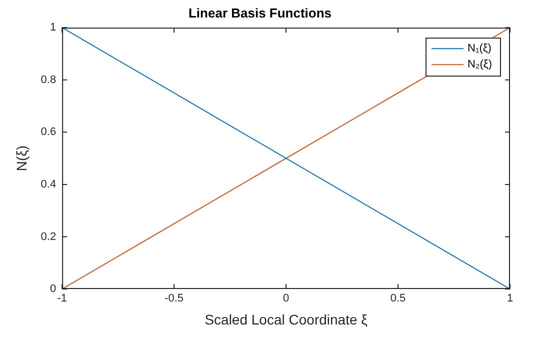 The width and height of the screenshot is (560, 337). I want to click on legend-label: N₁(ξ), so click(480, 48).